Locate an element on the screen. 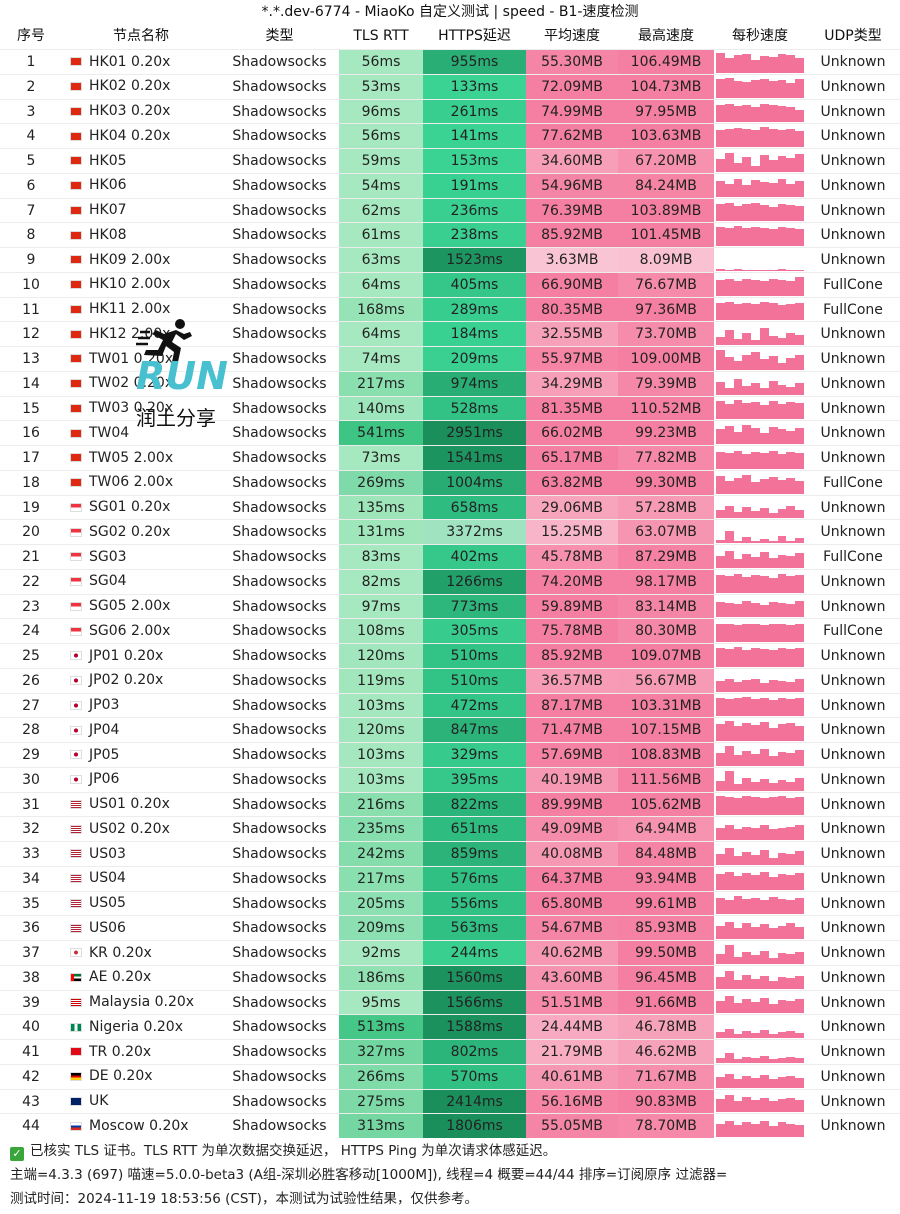 This screenshot has width=900, height=1214. avg-speed: 34.60MB is located at coordinates (572, 160).